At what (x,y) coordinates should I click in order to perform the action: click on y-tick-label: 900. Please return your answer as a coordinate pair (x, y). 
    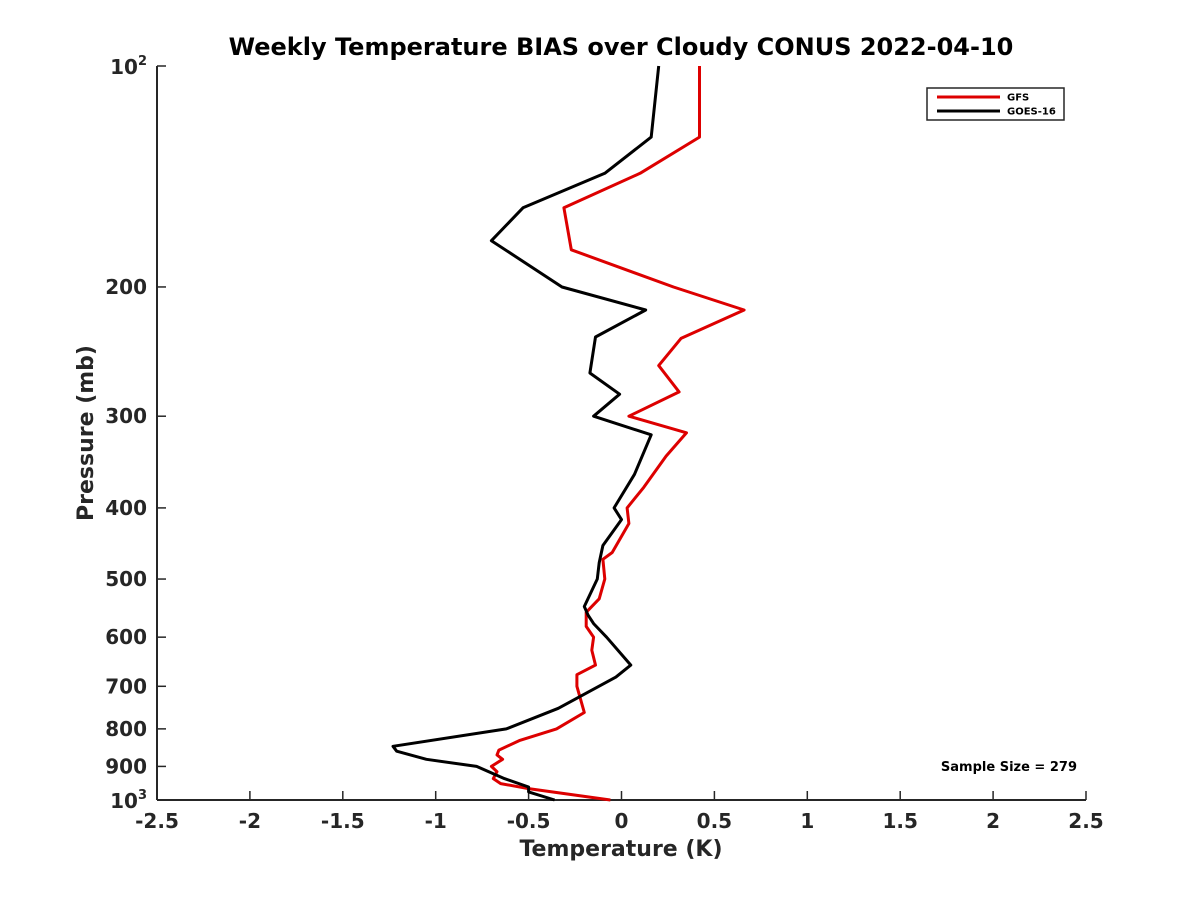
    Looking at the image, I should click on (126, 766).